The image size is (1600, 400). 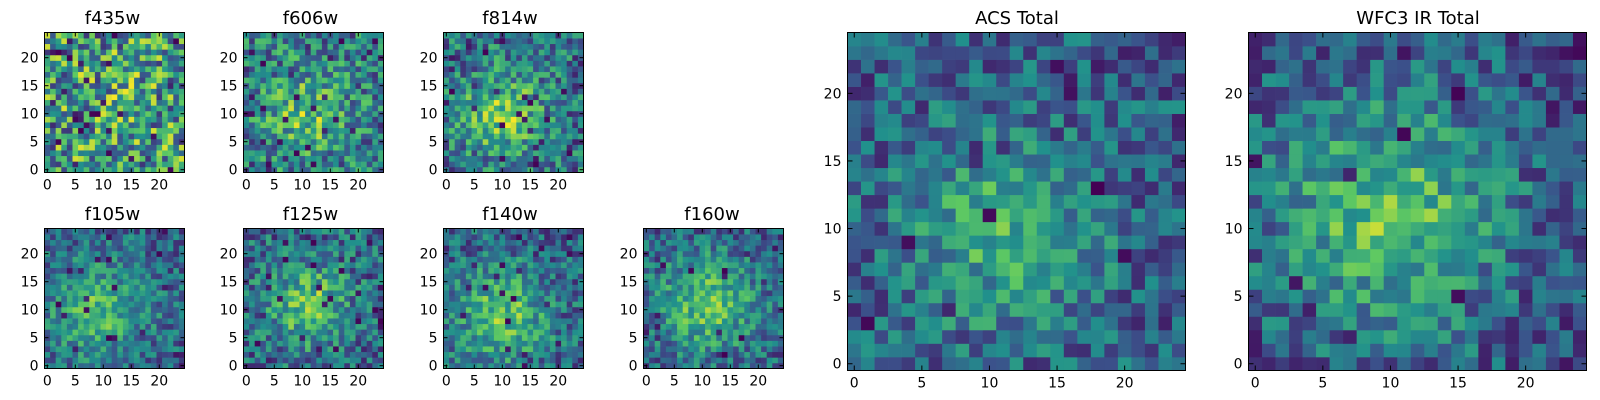 What do you see at coordinates (358, 186) in the screenshot?
I see `x-tick-label: 20` at bounding box center [358, 186].